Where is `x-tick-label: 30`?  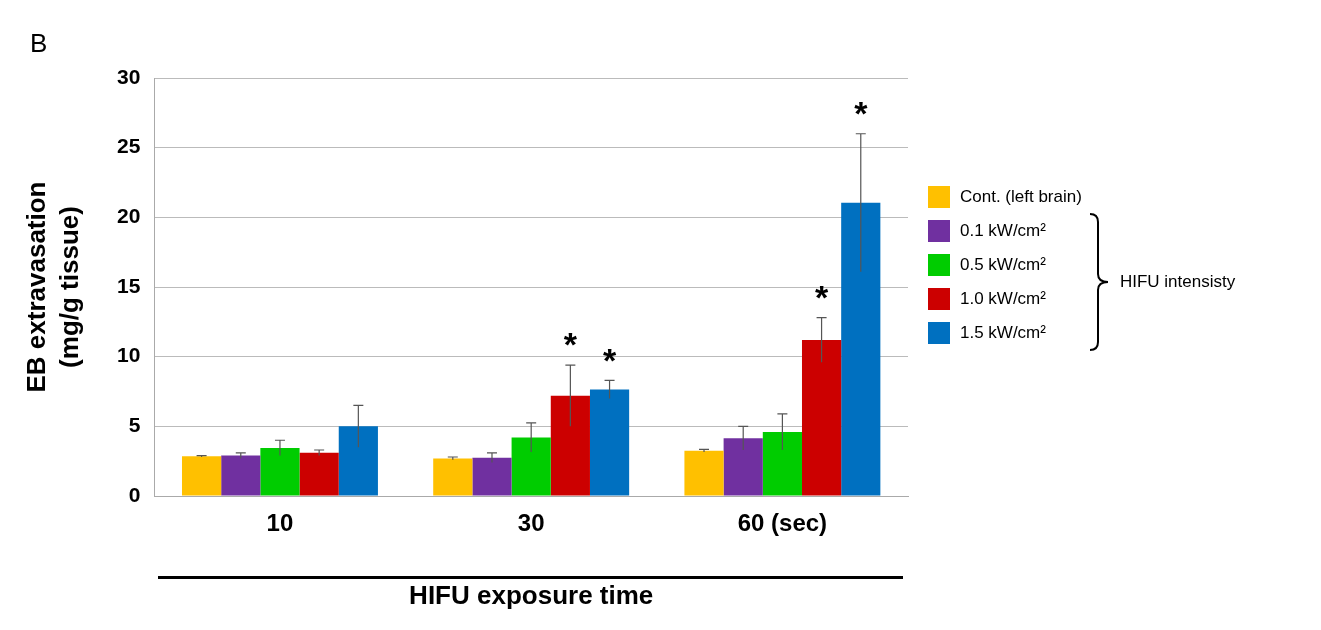 x-tick-label: 30 is located at coordinates (531, 523).